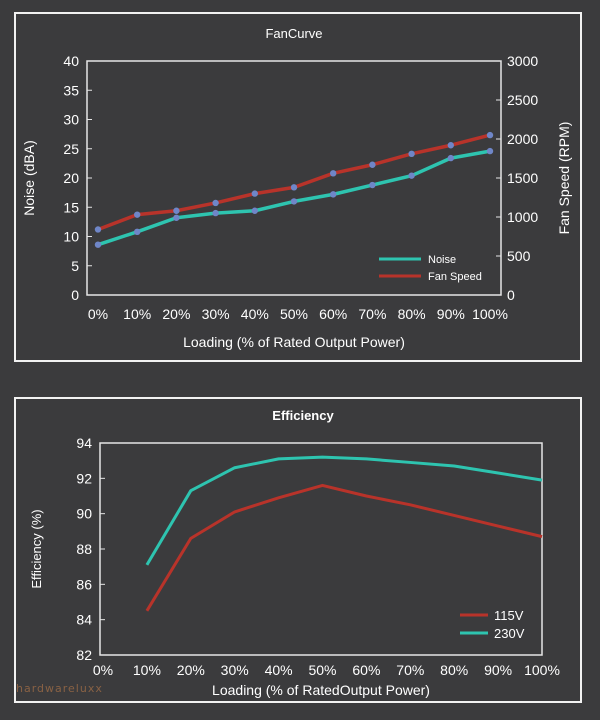  Describe the element at coordinates (522, 217) in the screenshot. I see `y2-tick-label: 1000` at that location.